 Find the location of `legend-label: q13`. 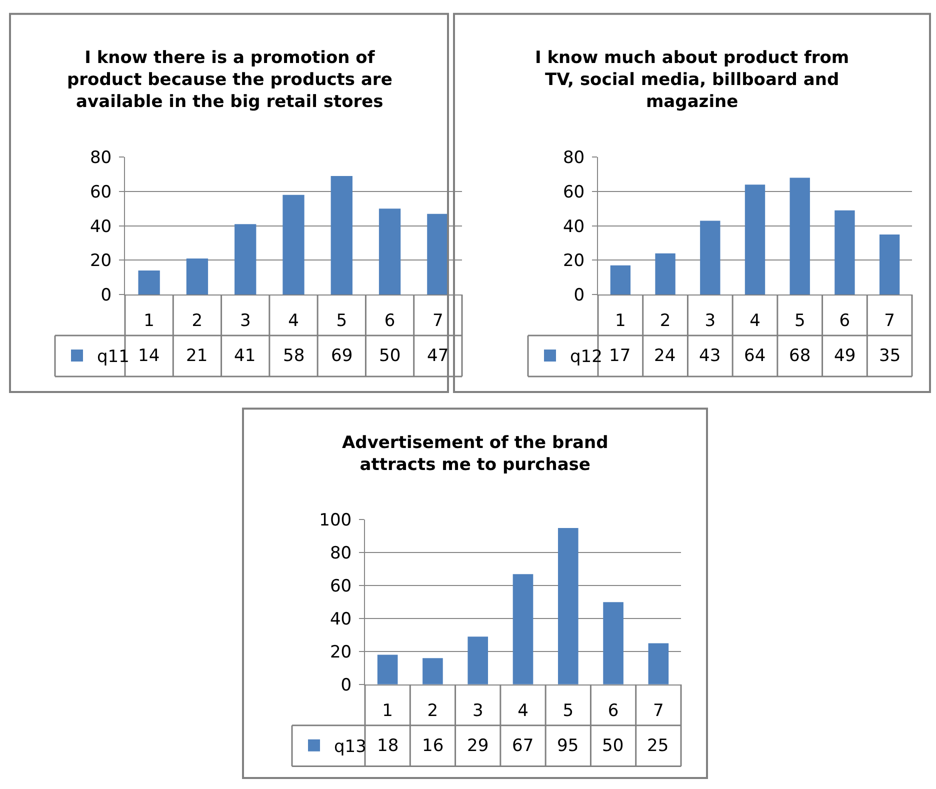

legend-label: q13 is located at coordinates (350, 747).